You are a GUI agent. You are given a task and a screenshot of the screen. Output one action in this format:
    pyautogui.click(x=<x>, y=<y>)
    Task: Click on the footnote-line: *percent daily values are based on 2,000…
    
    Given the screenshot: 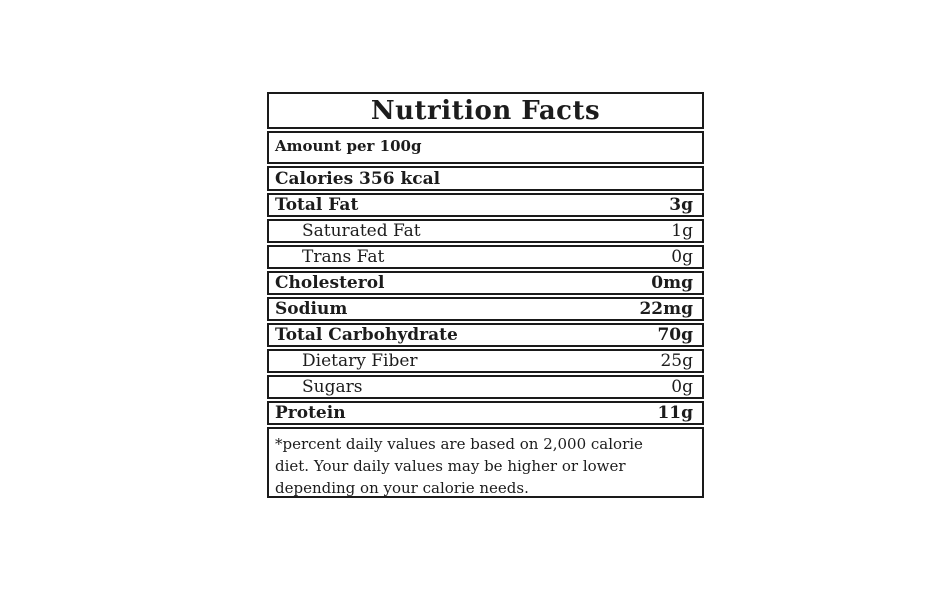 What is the action you would take?
    pyautogui.click(x=459, y=444)
    